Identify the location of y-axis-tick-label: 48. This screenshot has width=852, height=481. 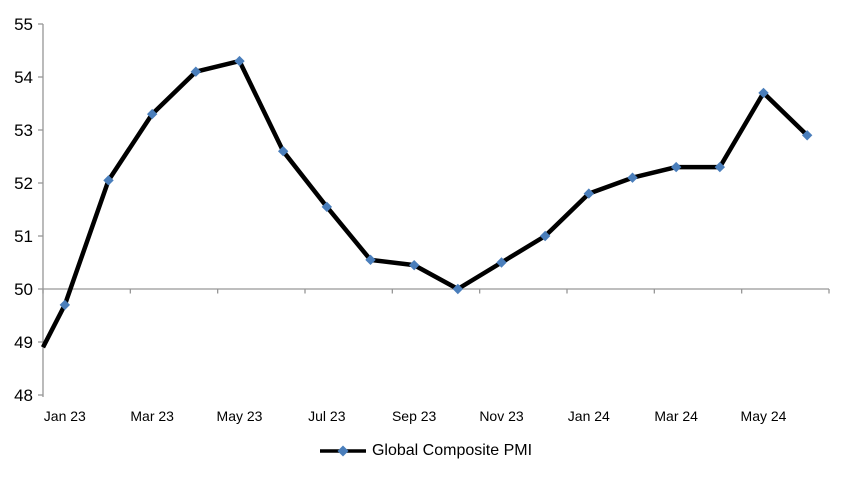
(23, 395).